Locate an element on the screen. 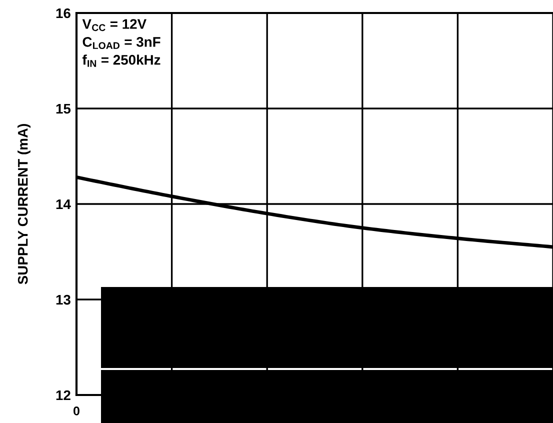 This screenshot has height=423, width=553. annotation: V$_{CC}$ = 12V is located at coordinates (114, 25).